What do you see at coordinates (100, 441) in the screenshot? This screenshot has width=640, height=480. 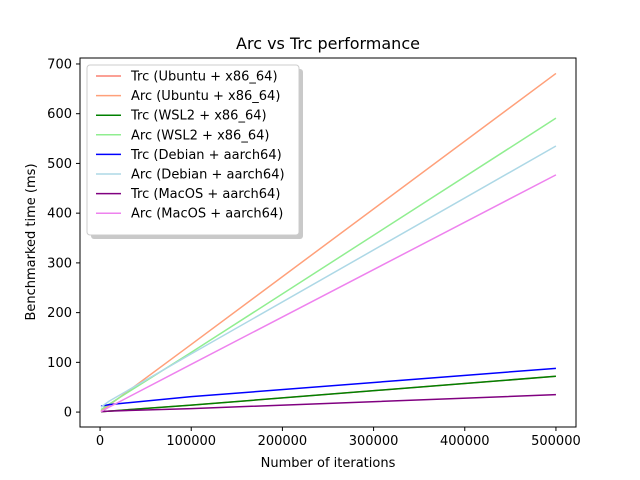 I see `x-tick-label: 0` at bounding box center [100, 441].